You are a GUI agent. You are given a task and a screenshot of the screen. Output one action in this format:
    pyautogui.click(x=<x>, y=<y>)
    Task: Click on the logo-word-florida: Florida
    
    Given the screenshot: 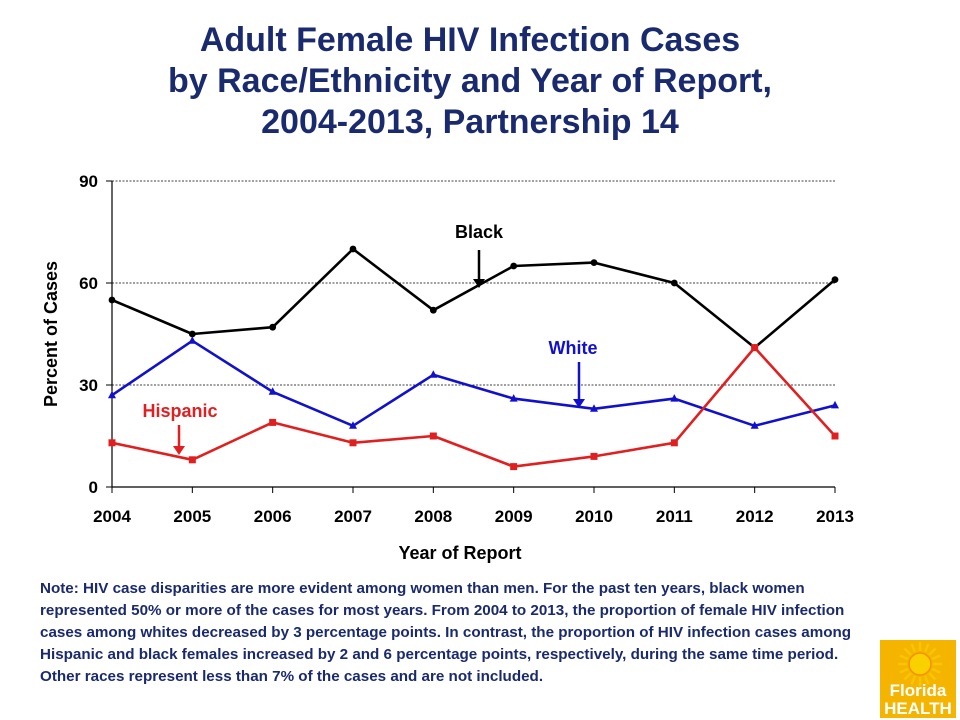 What is the action you would take?
    pyautogui.click(x=918, y=690)
    